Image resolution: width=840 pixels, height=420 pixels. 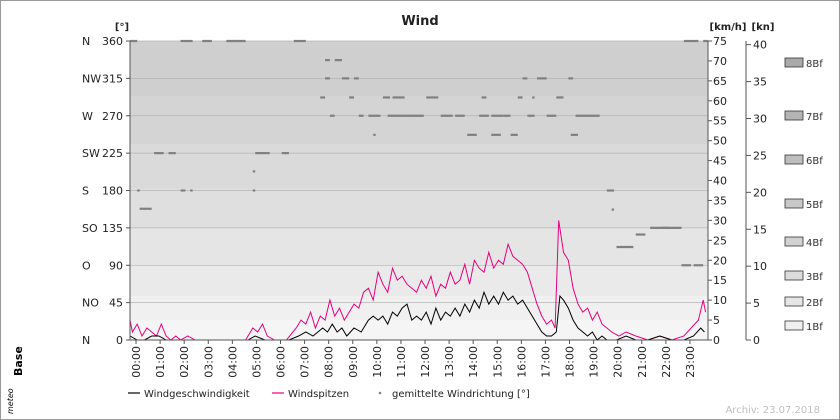 I want to click on left-tick-label: 270, so click(x=112, y=116).